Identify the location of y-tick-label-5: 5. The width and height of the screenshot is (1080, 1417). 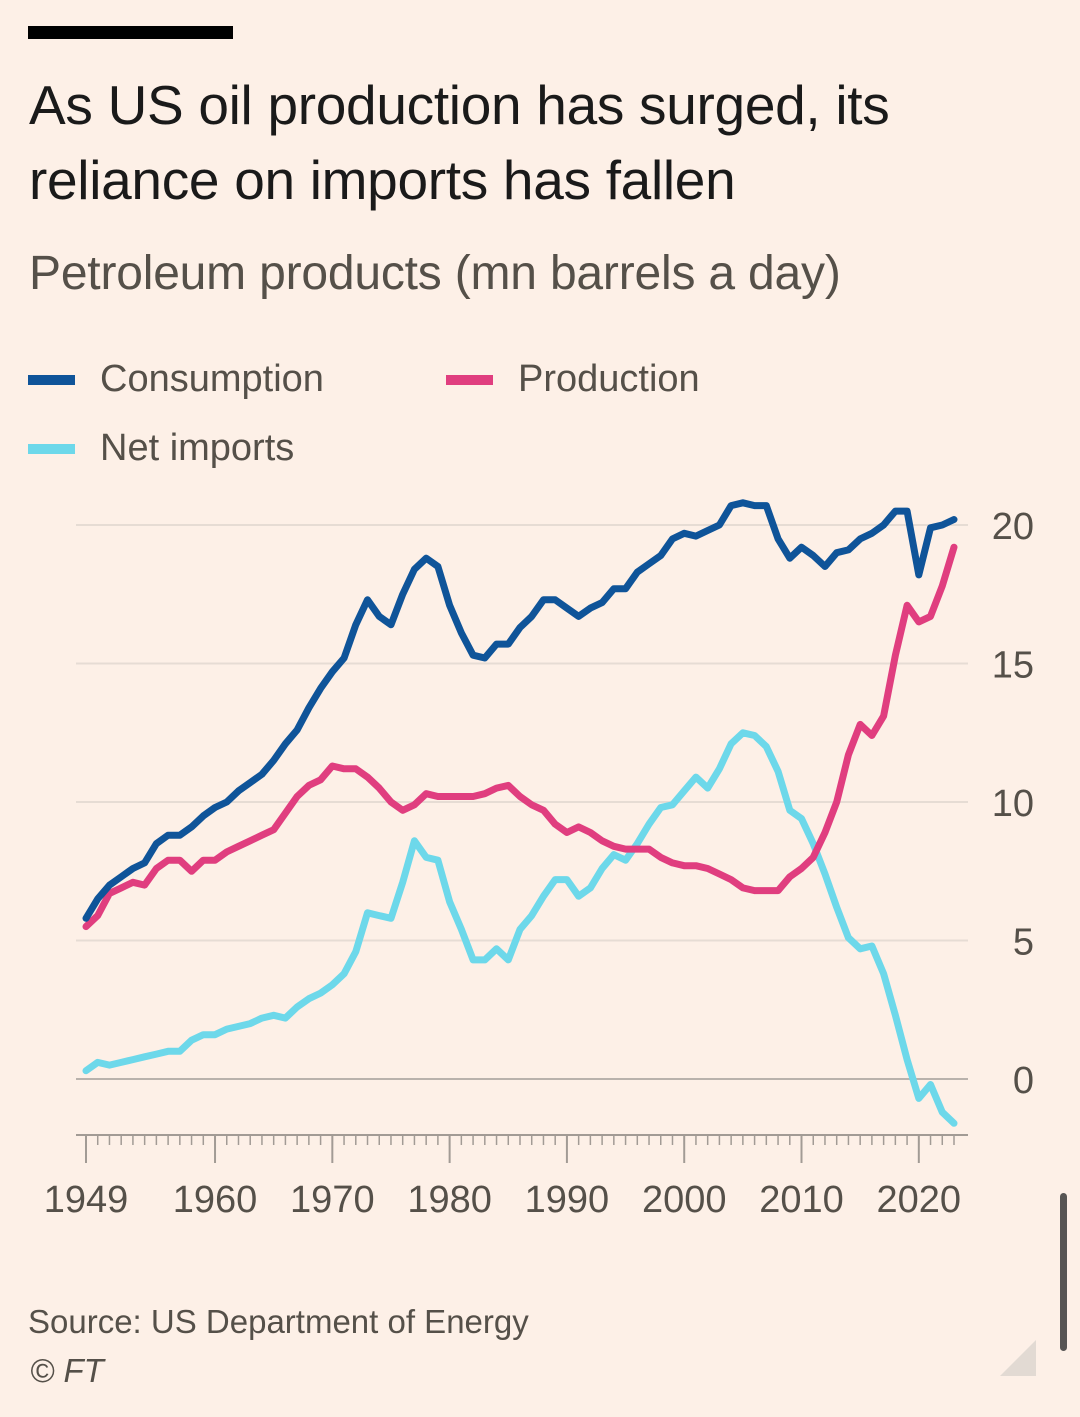
(1023, 943).